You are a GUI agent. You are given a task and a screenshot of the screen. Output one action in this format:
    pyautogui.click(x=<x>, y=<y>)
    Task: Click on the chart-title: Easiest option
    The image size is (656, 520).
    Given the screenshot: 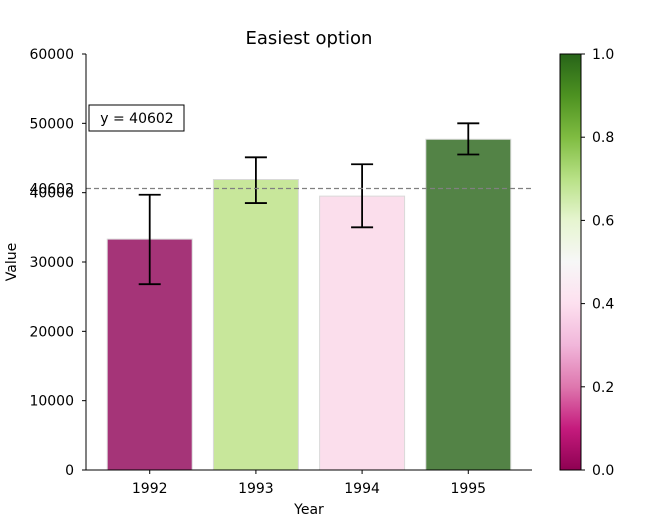 What is the action you would take?
    pyautogui.click(x=309, y=38)
    